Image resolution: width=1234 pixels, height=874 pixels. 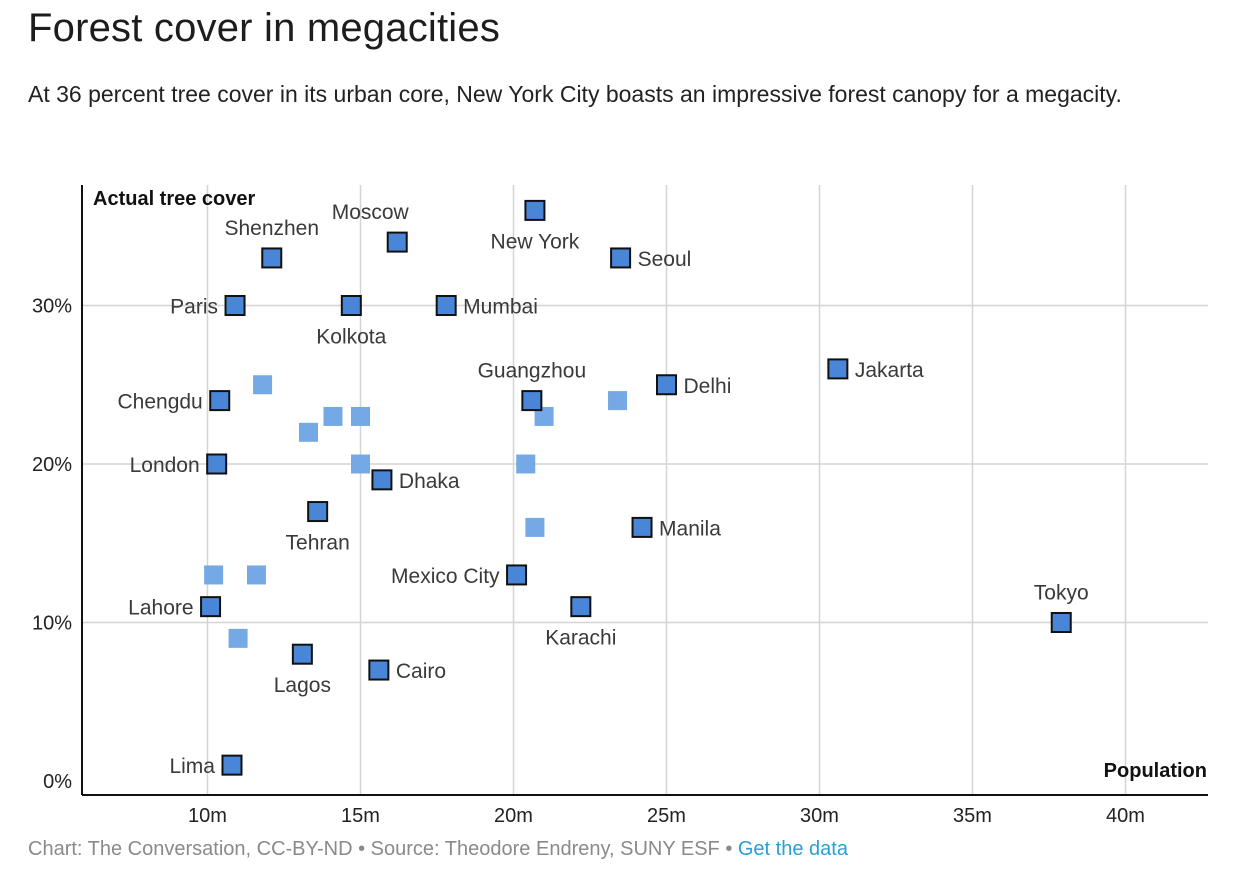 I want to click on data-point-chengdu, so click(x=220, y=401).